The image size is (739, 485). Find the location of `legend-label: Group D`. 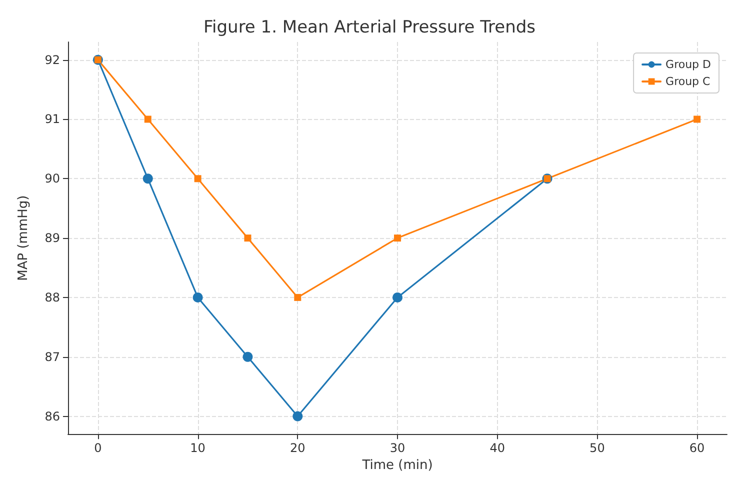

legend-label: Group D is located at coordinates (689, 64).